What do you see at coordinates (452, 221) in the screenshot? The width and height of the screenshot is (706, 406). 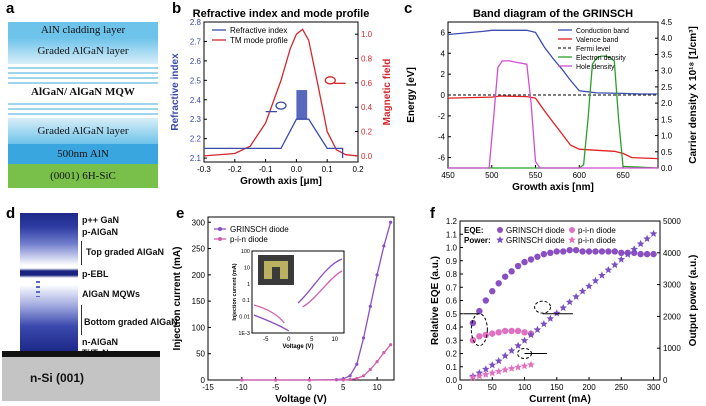 I see `y-tick-label: 1.2` at bounding box center [452, 221].